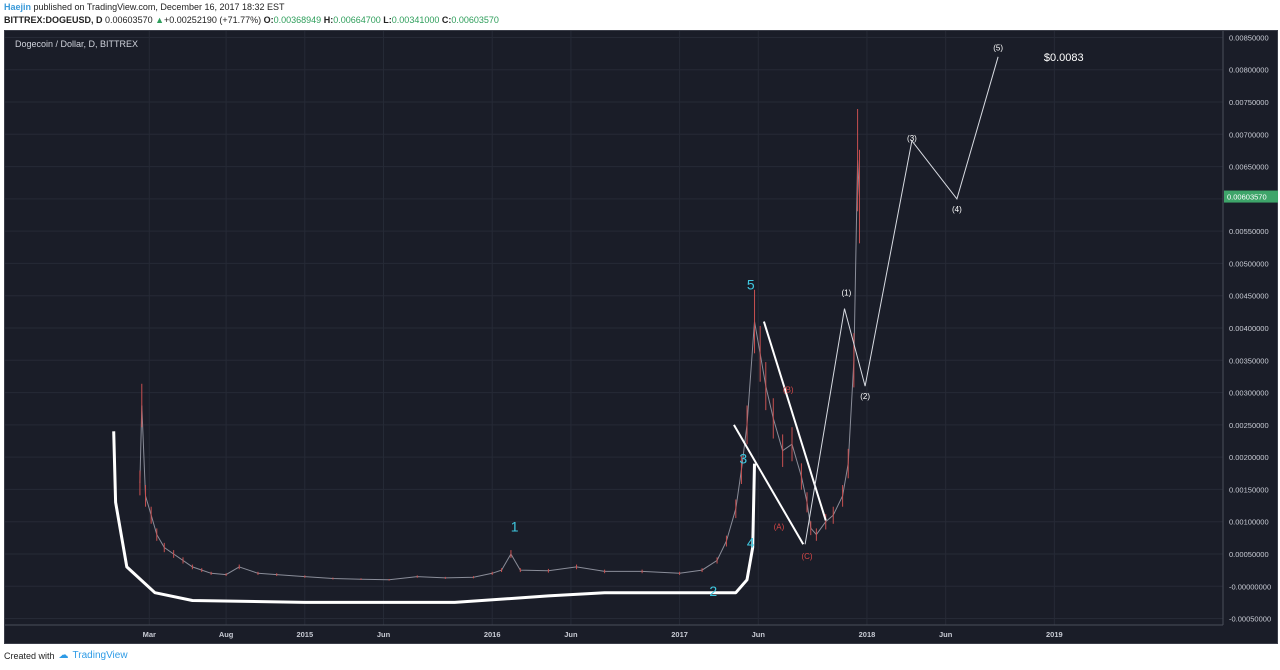 Image resolution: width=1280 pixels, height=670 pixels. What do you see at coordinates (1249, 554) in the screenshot?
I see `y-tick-label: 0.00050000` at bounding box center [1249, 554].